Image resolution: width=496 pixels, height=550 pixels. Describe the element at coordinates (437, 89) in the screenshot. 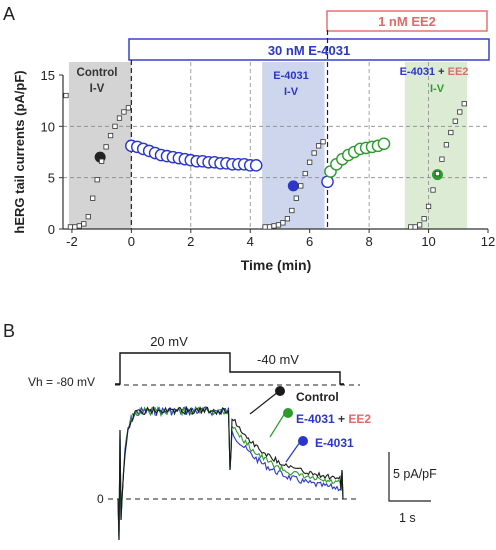

I see `combo-region-iv: I-V` at that location.